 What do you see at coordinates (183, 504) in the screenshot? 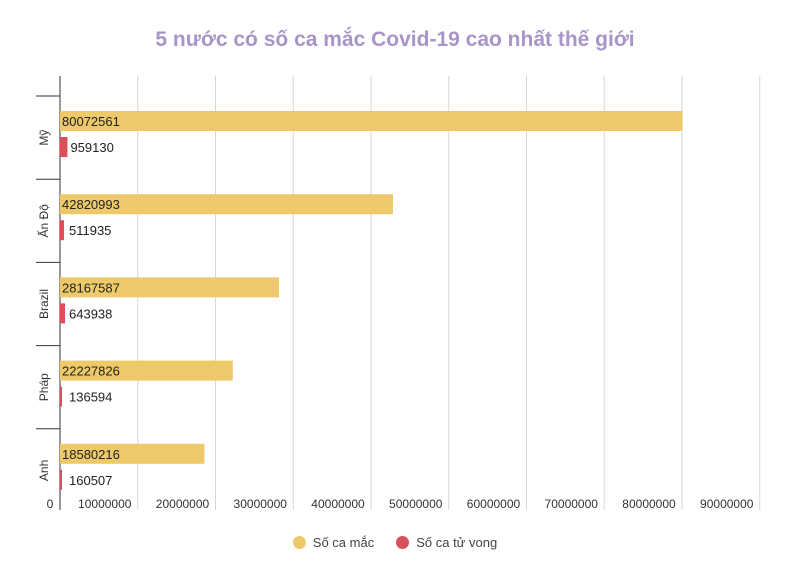
I see `x-tick-label: 20000000` at bounding box center [183, 504].